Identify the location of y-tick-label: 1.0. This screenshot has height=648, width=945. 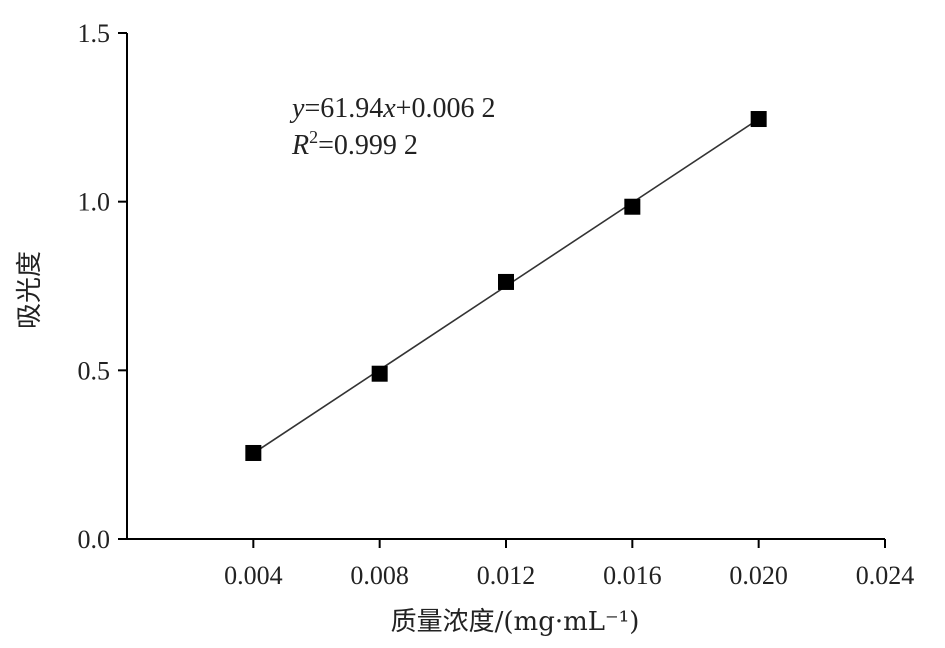
(94, 202).